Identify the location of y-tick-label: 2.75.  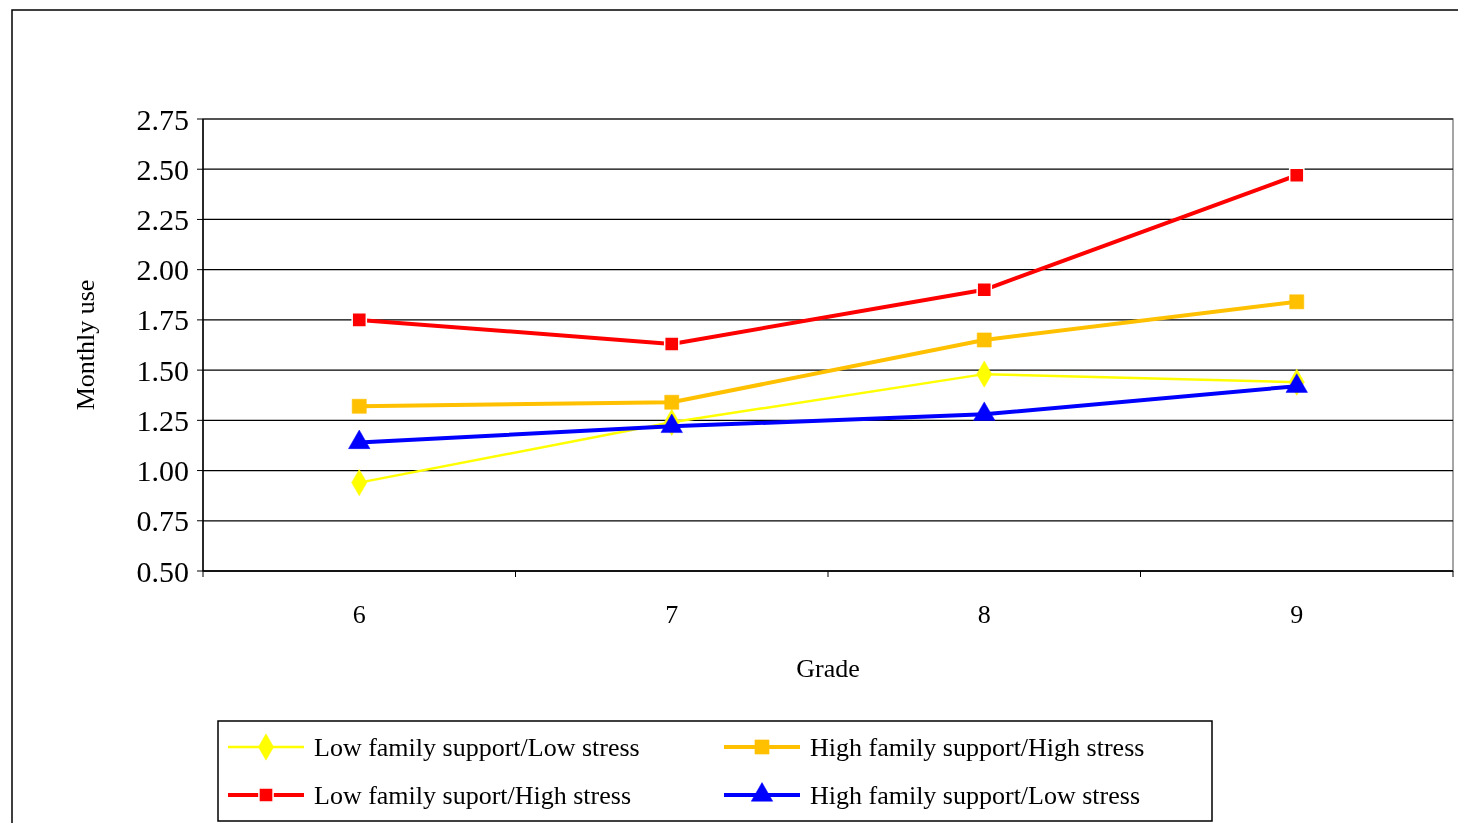
(162, 119).